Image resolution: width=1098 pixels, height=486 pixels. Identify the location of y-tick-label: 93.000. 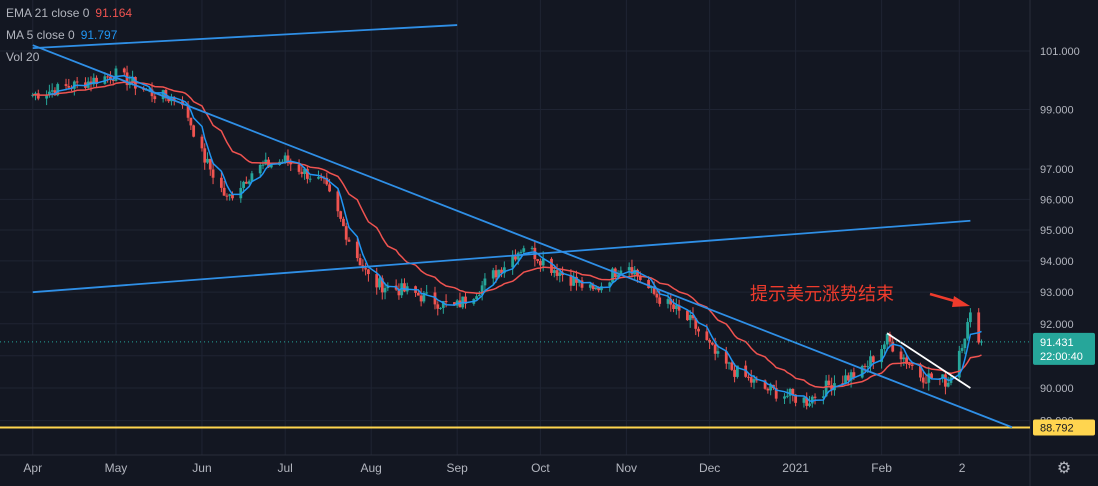
(1057, 293).